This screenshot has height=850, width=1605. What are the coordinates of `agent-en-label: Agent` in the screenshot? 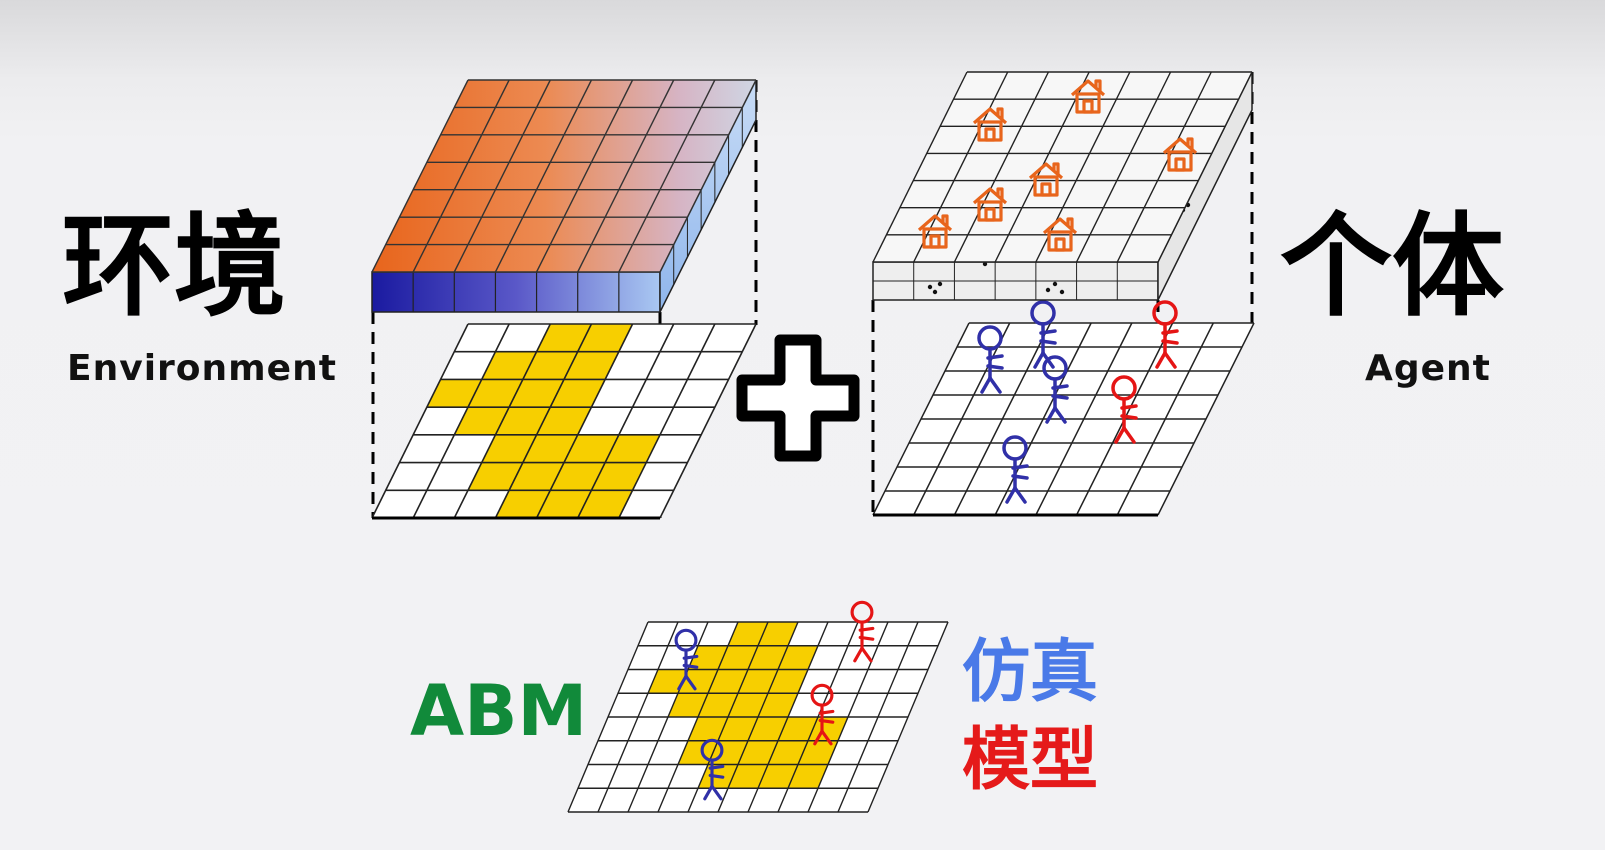 It's located at (1428, 368).